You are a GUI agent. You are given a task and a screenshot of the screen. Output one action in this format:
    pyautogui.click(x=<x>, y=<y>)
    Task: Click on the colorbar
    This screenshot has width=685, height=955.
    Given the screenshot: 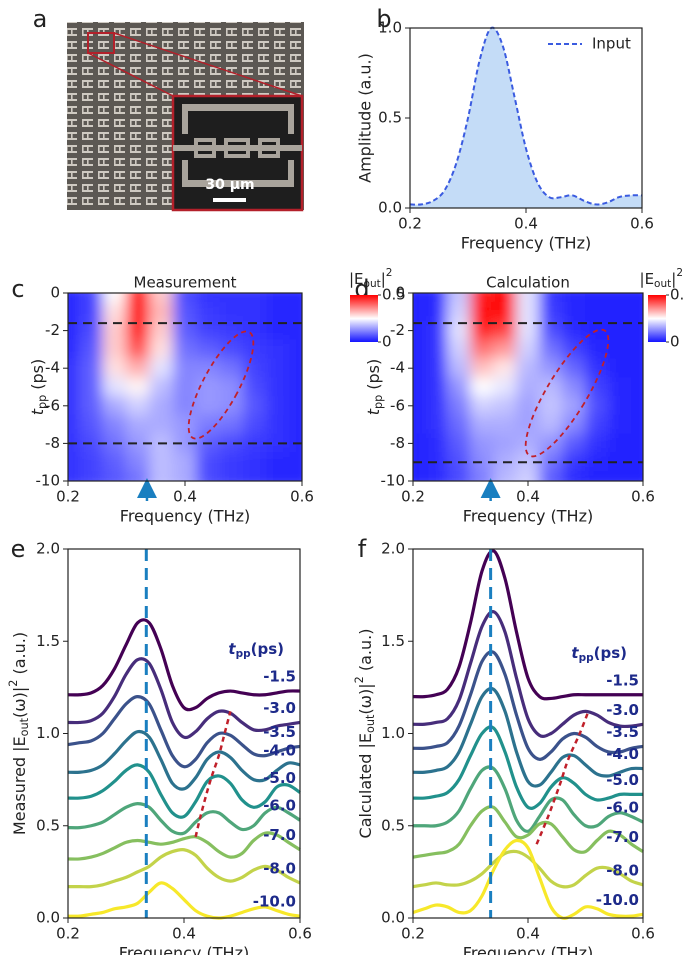 What is the action you would take?
    pyautogui.click(x=364, y=318)
    